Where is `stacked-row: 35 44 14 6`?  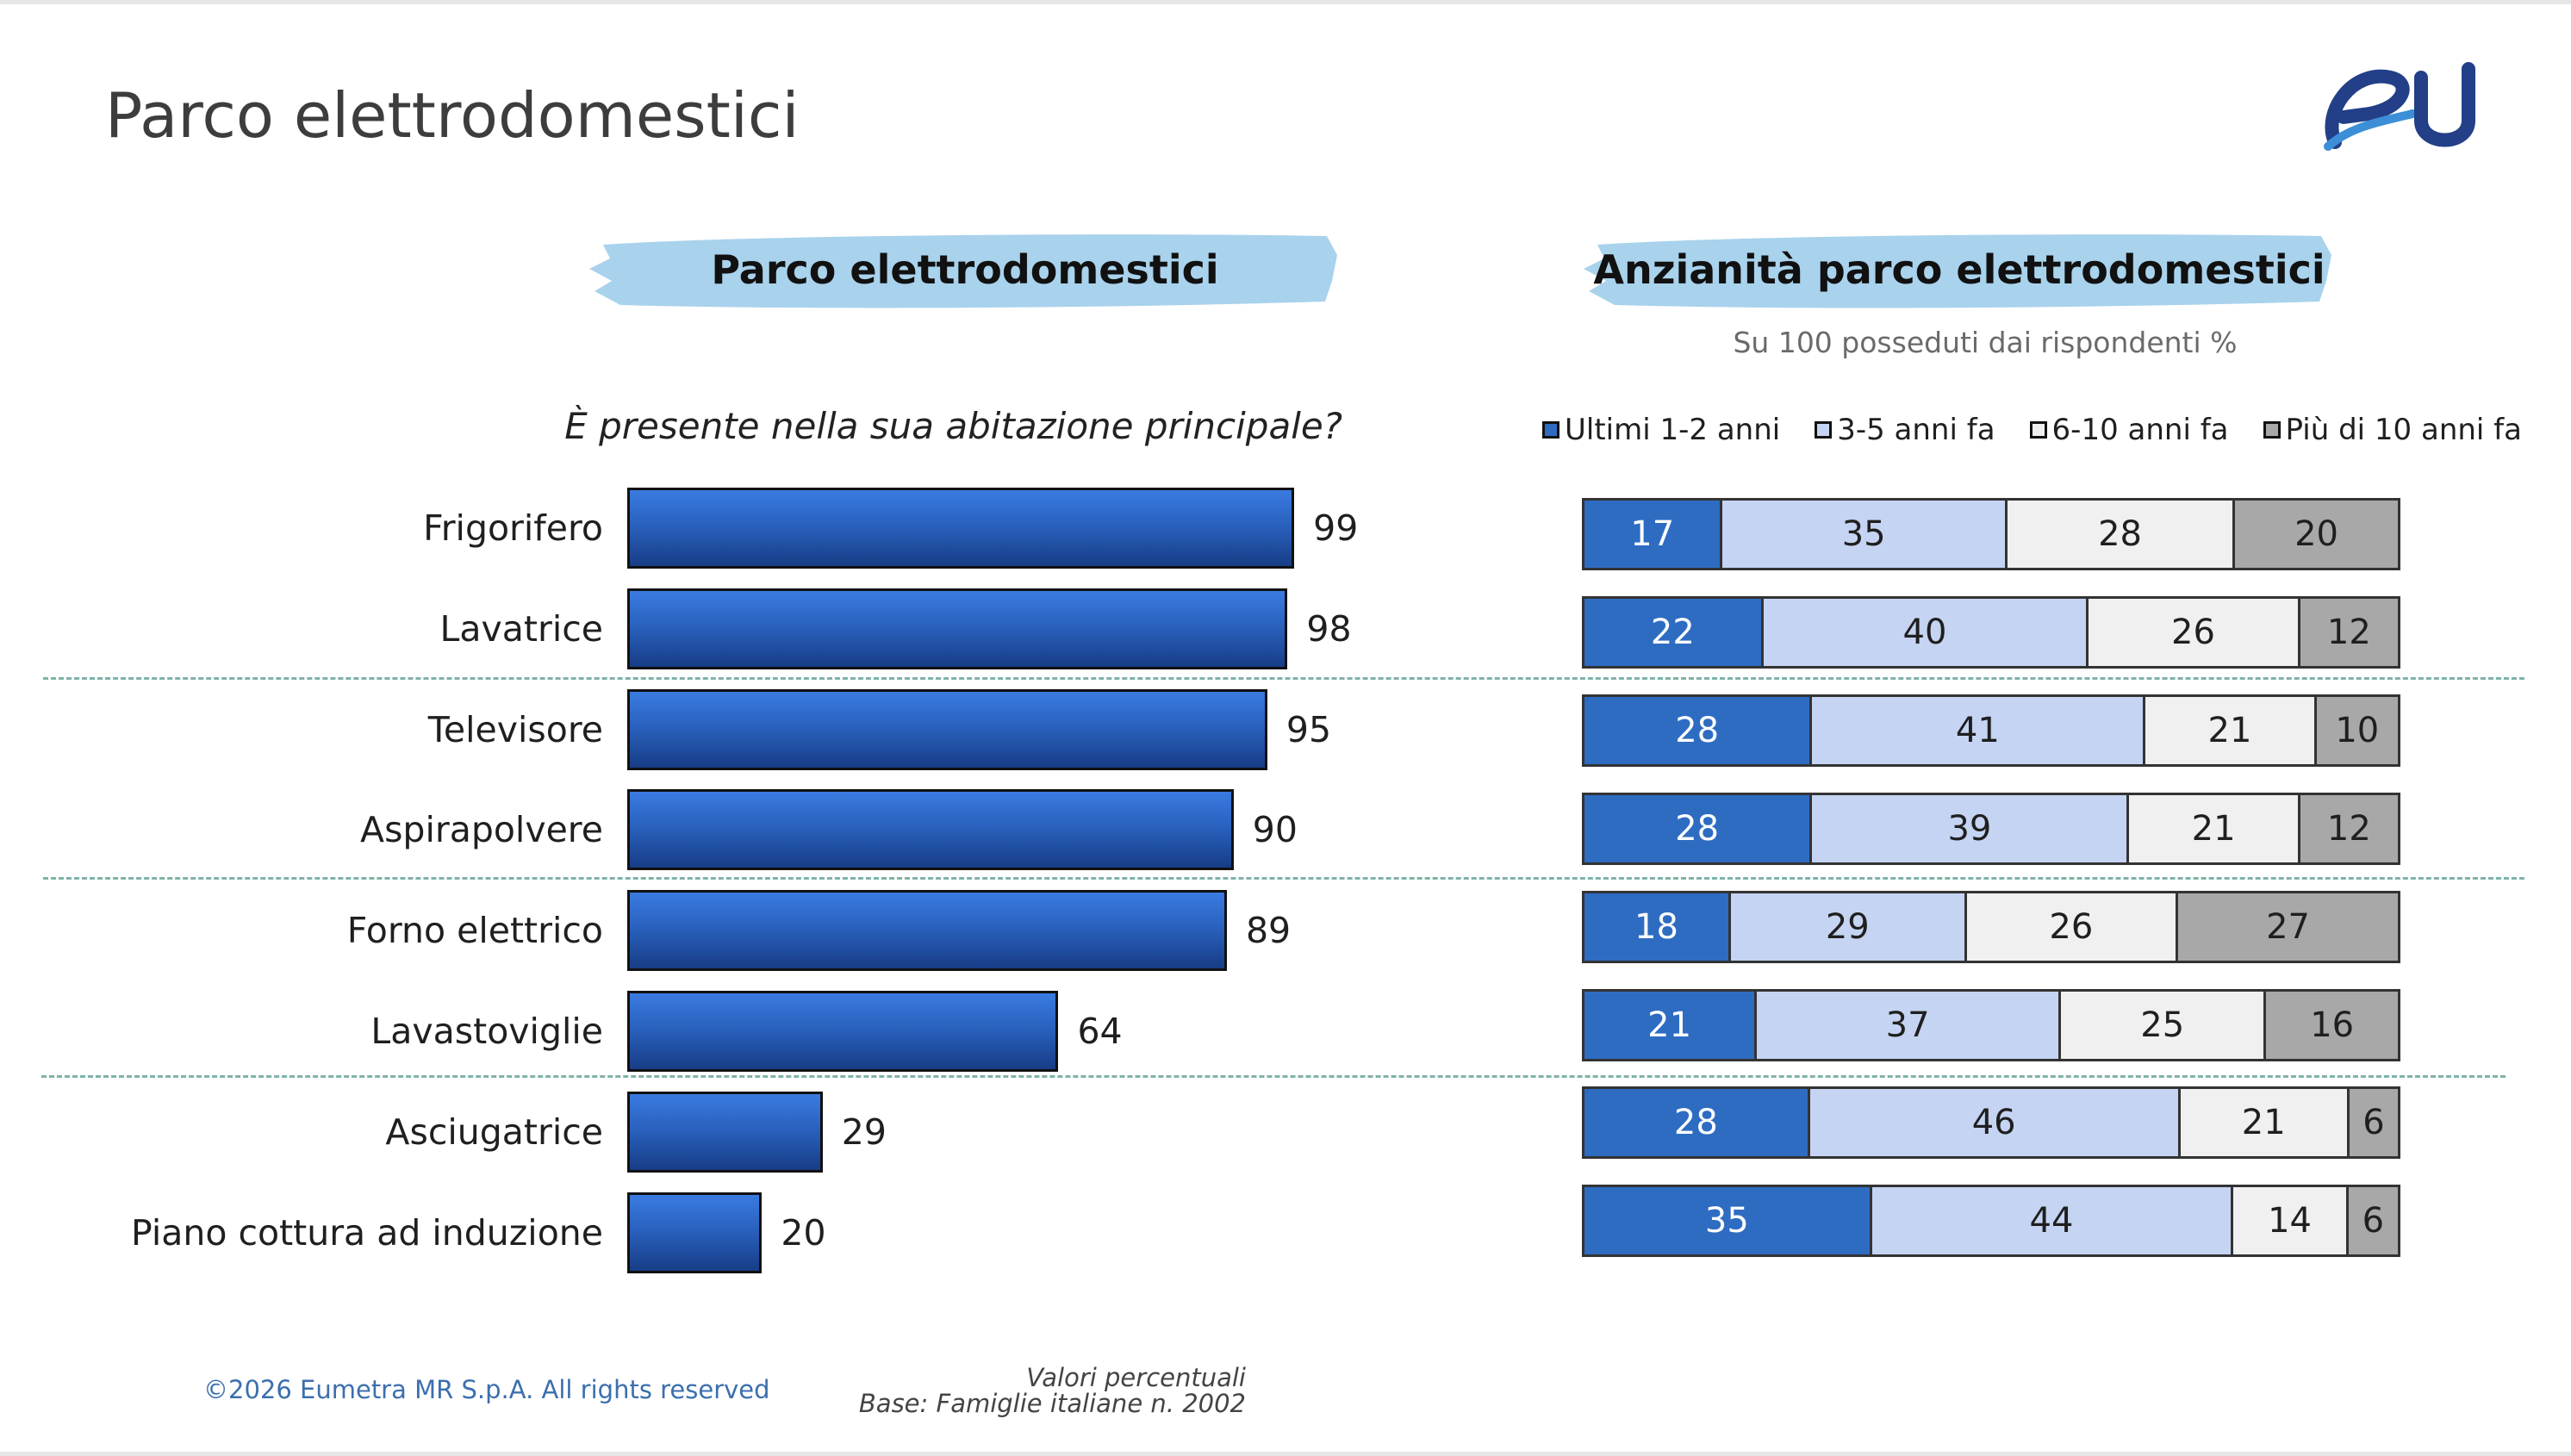 stacked-row: 35 44 14 6 is located at coordinates (1991, 1222).